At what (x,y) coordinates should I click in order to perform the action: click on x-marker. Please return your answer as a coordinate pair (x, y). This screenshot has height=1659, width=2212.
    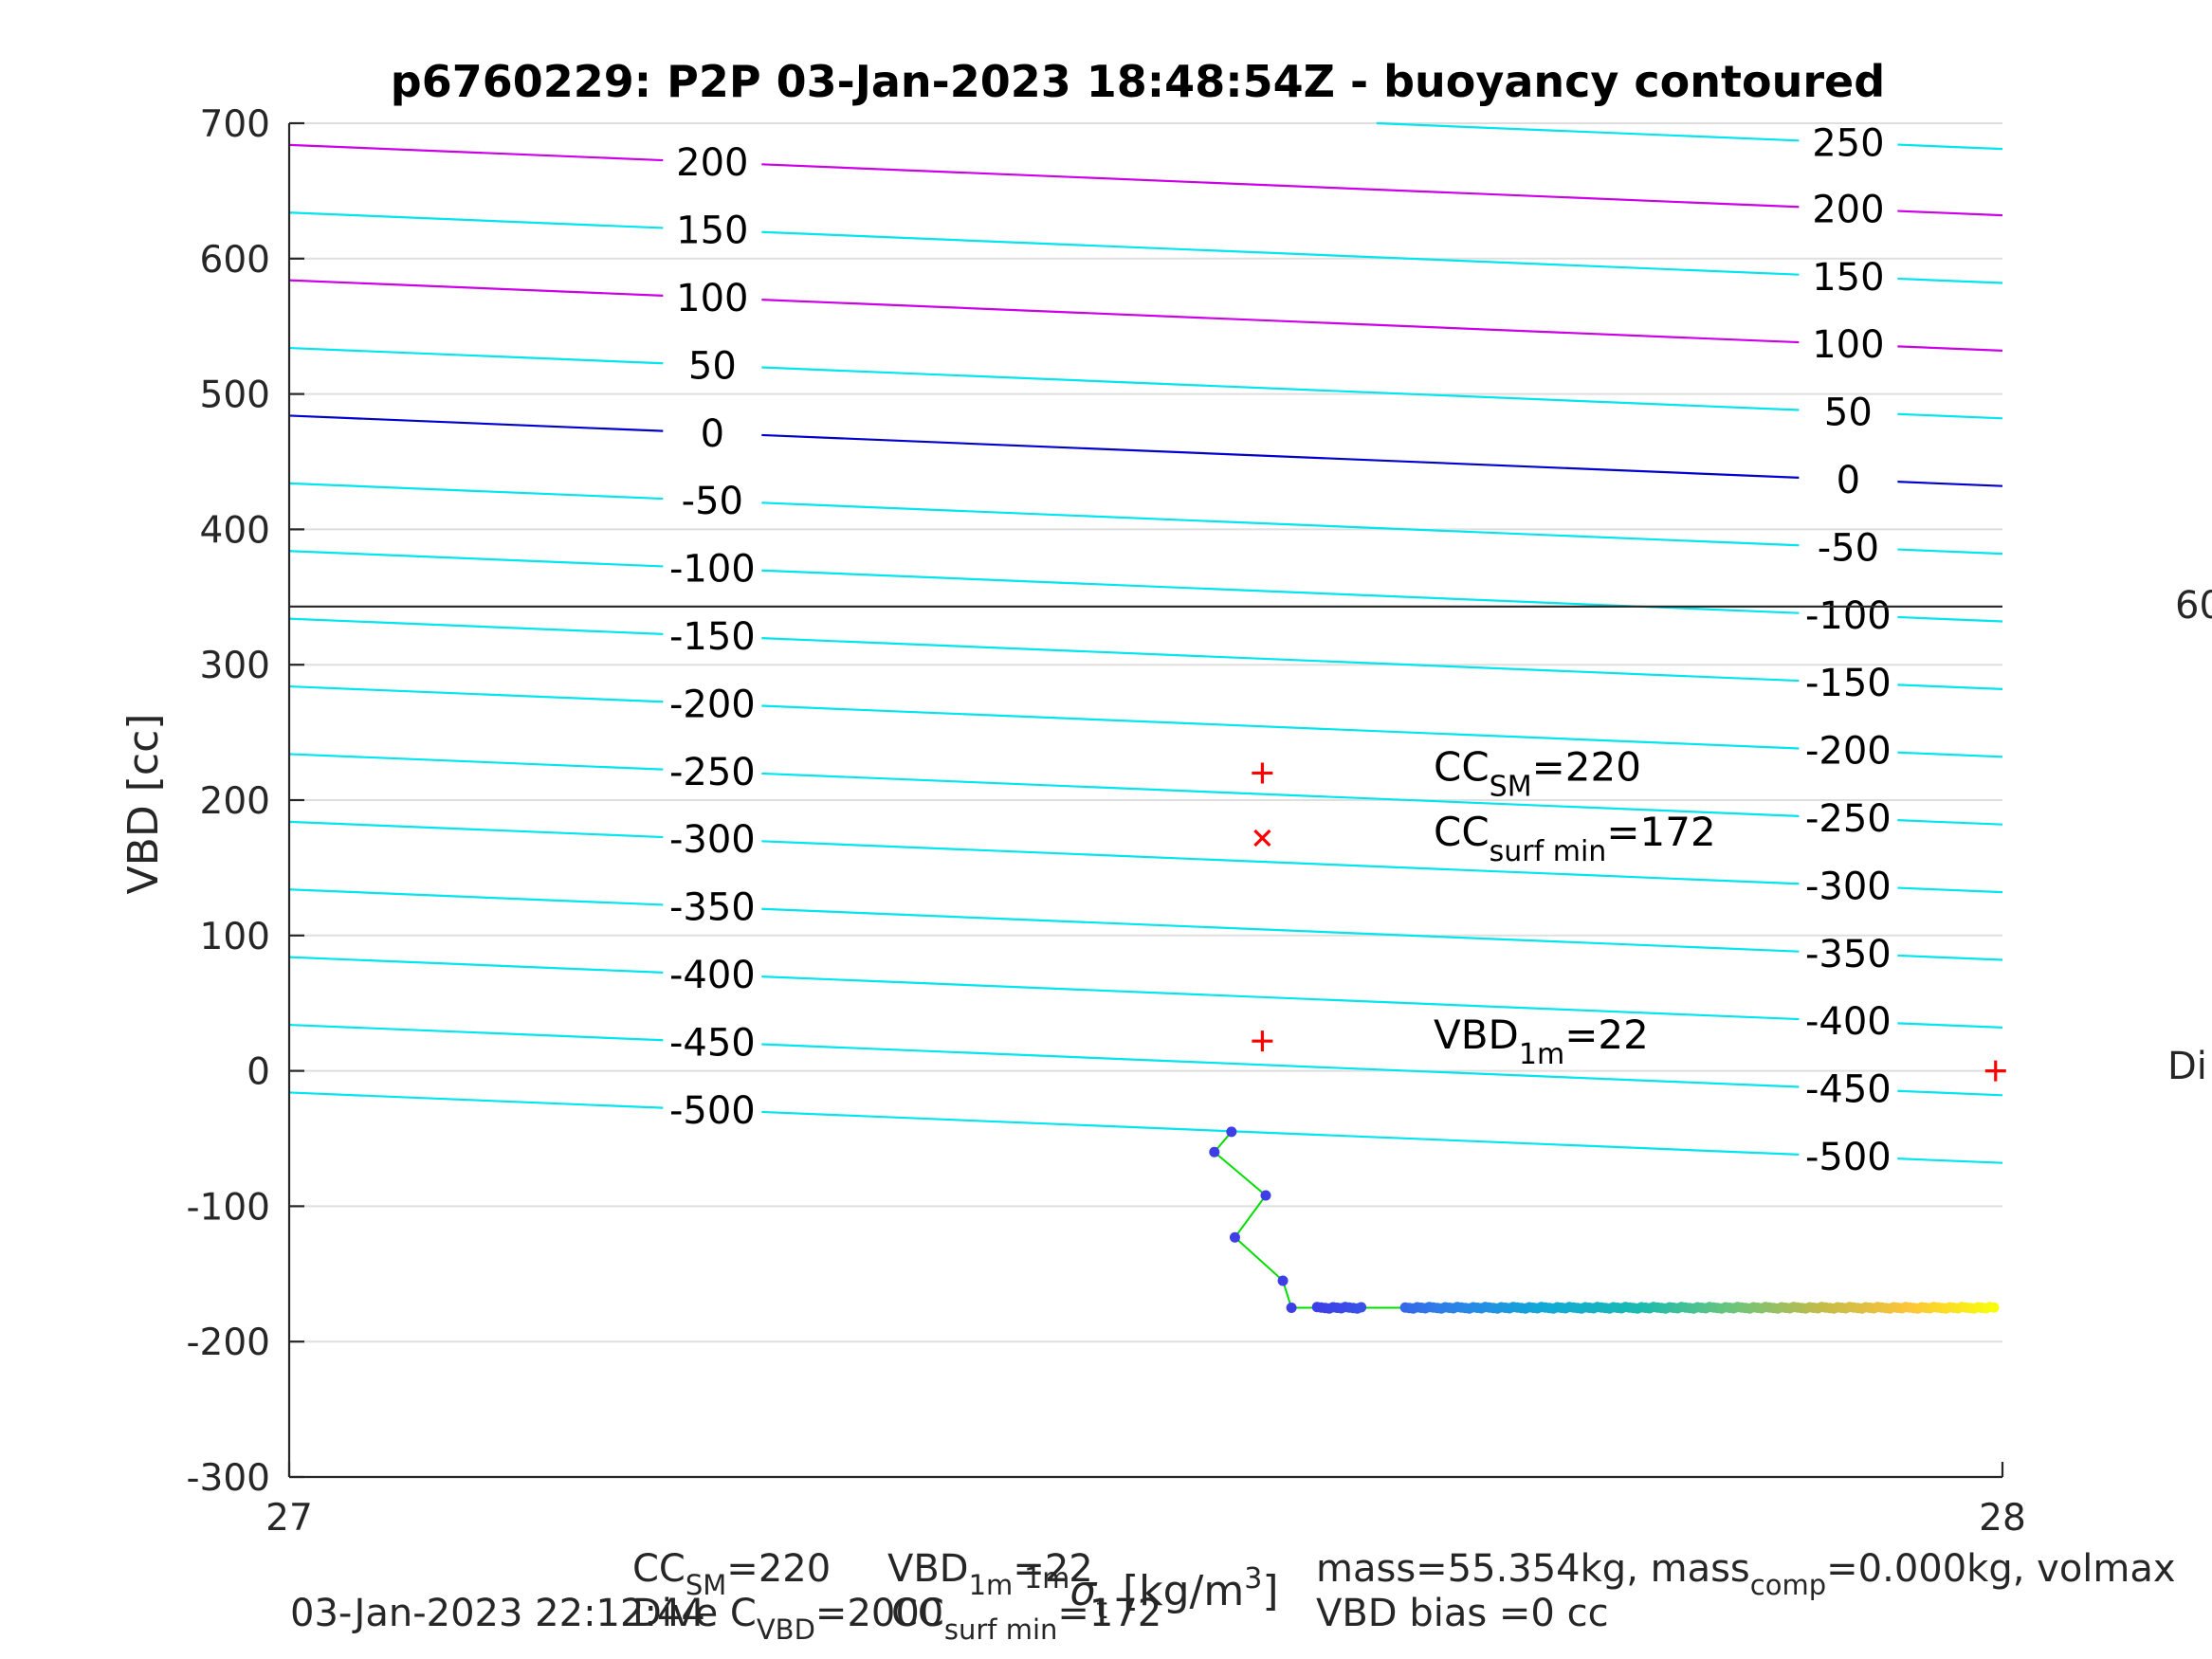
    Looking at the image, I should click on (1262, 838).